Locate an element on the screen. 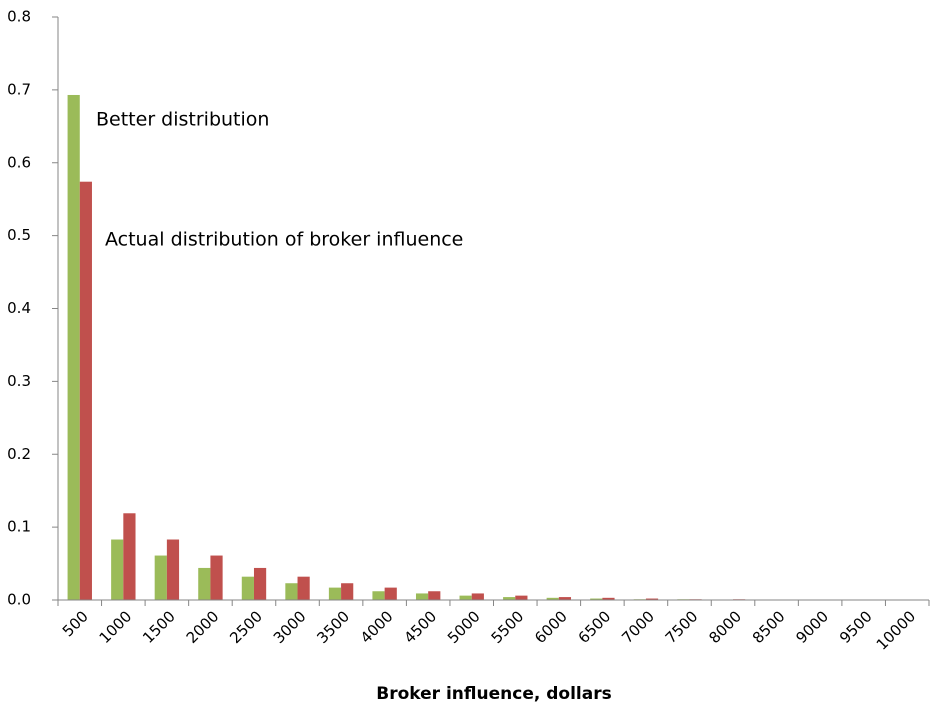 The height and width of the screenshot is (711, 930). x-tick-label: 10000 is located at coordinates (896, 630).